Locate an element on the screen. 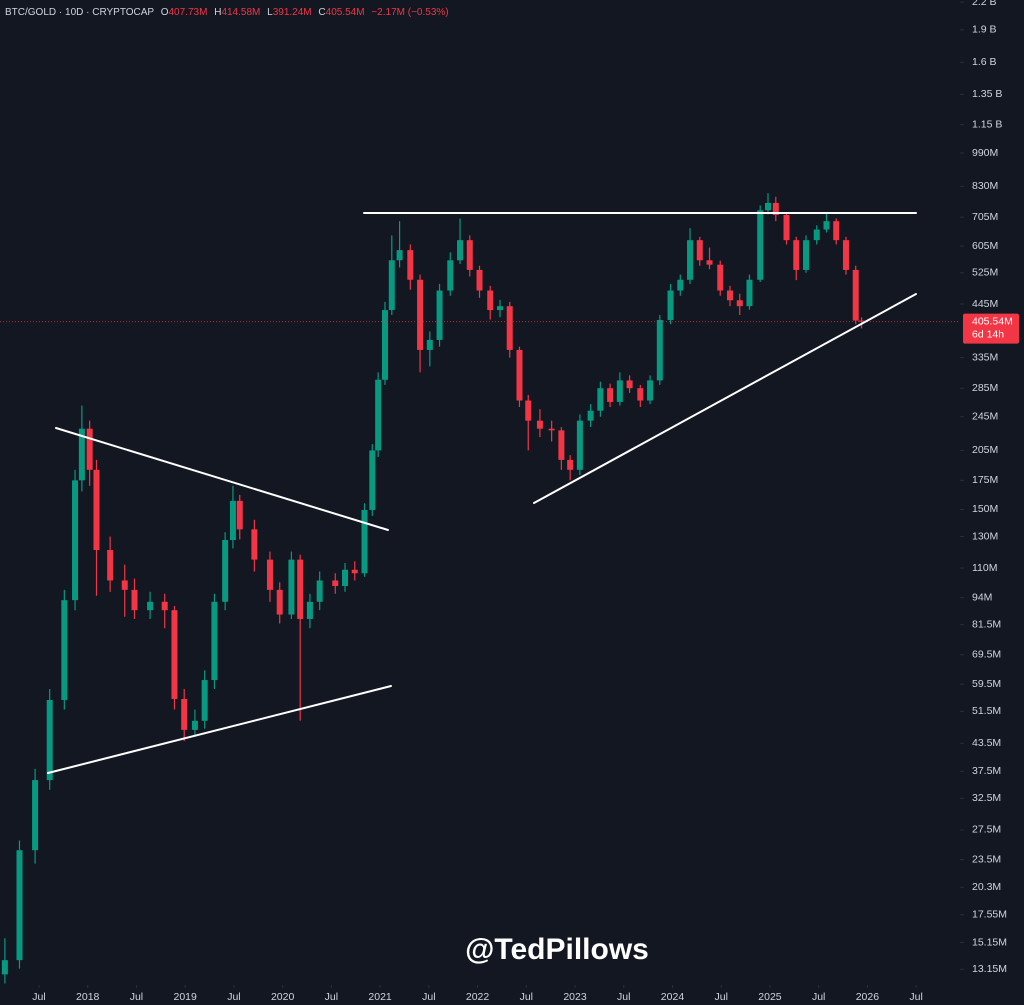 This screenshot has width=1024, height=1005. y-tick-label: 20.3M is located at coordinates (986, 887).